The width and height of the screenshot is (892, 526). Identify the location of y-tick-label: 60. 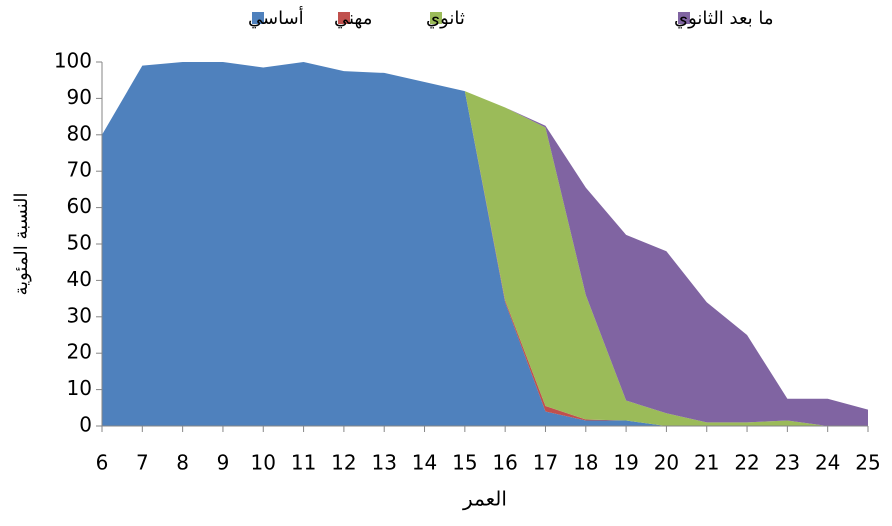
(79, 206).